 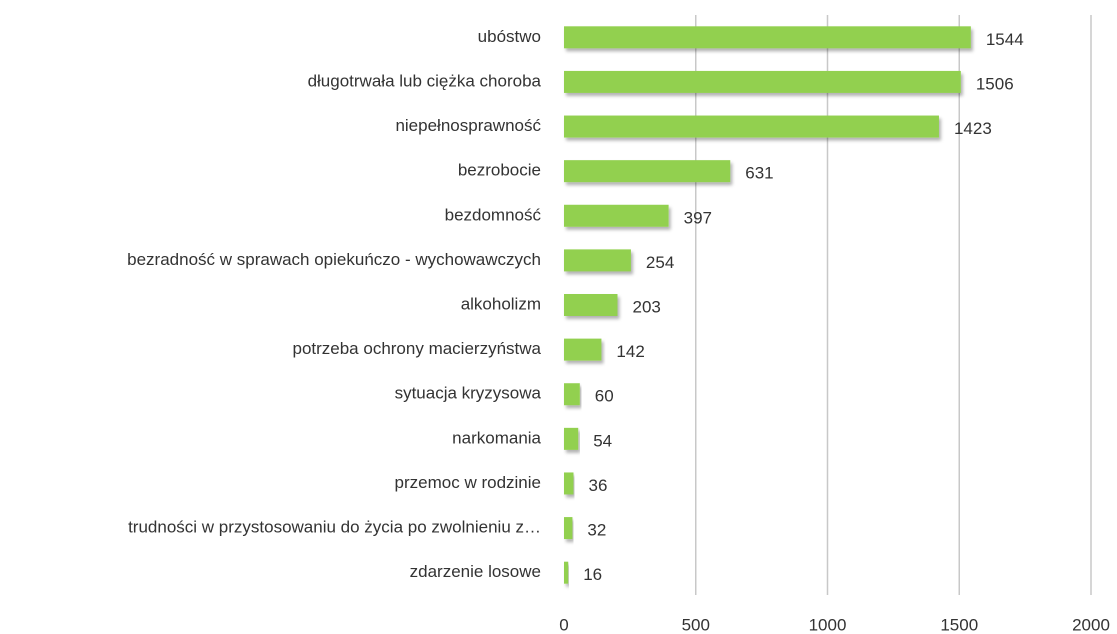 I want to click on data-label: 1423, so click(x=973, y=128).